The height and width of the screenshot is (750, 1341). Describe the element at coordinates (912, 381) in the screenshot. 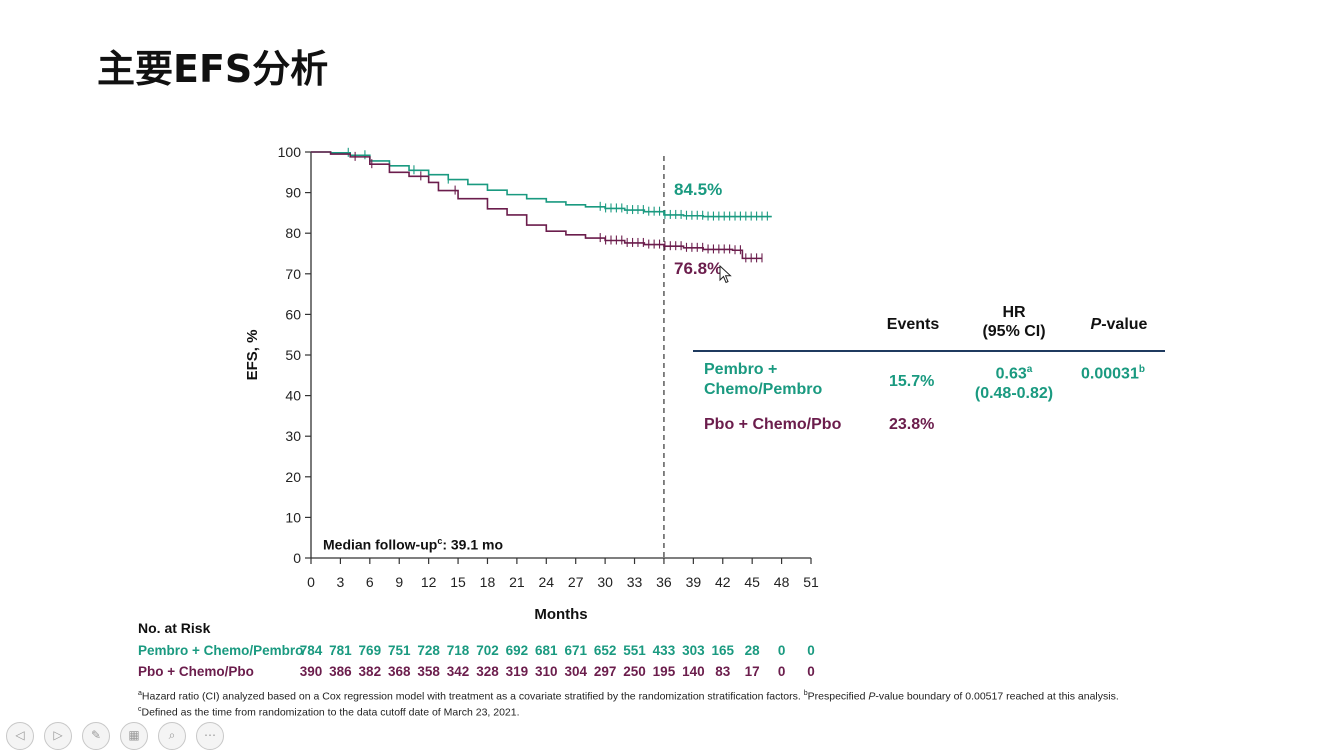

I see `events-pembro: 15.7%` at that location.